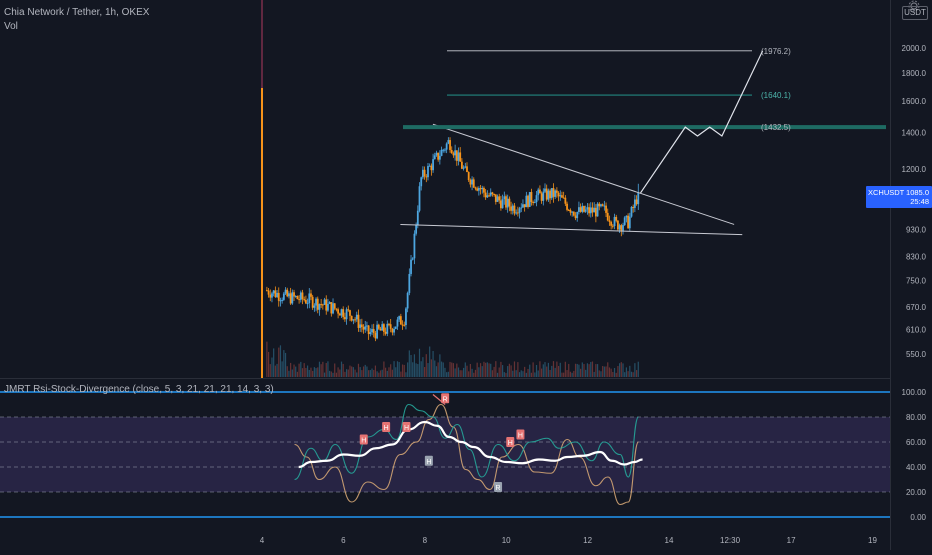  Describe the element at coordinates (11, 26) in the screenshot. I see `volume-label: Vol` at that location.